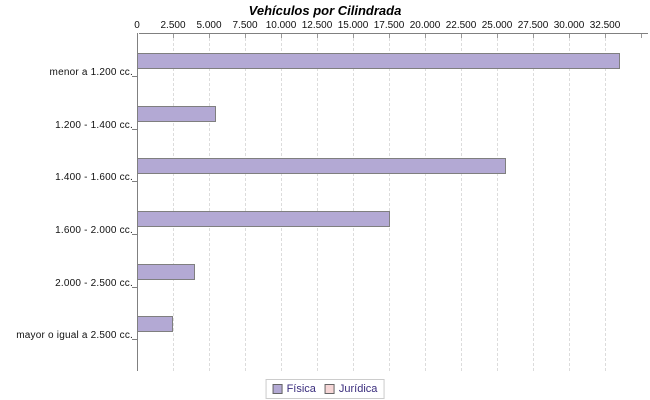 The width and height of the screenshot is (650, 400). What do you see at coordinates (497, 25) in the screenshot?
I see `value-axis-tick-label: 25.000` at bounding box center [497, 25].